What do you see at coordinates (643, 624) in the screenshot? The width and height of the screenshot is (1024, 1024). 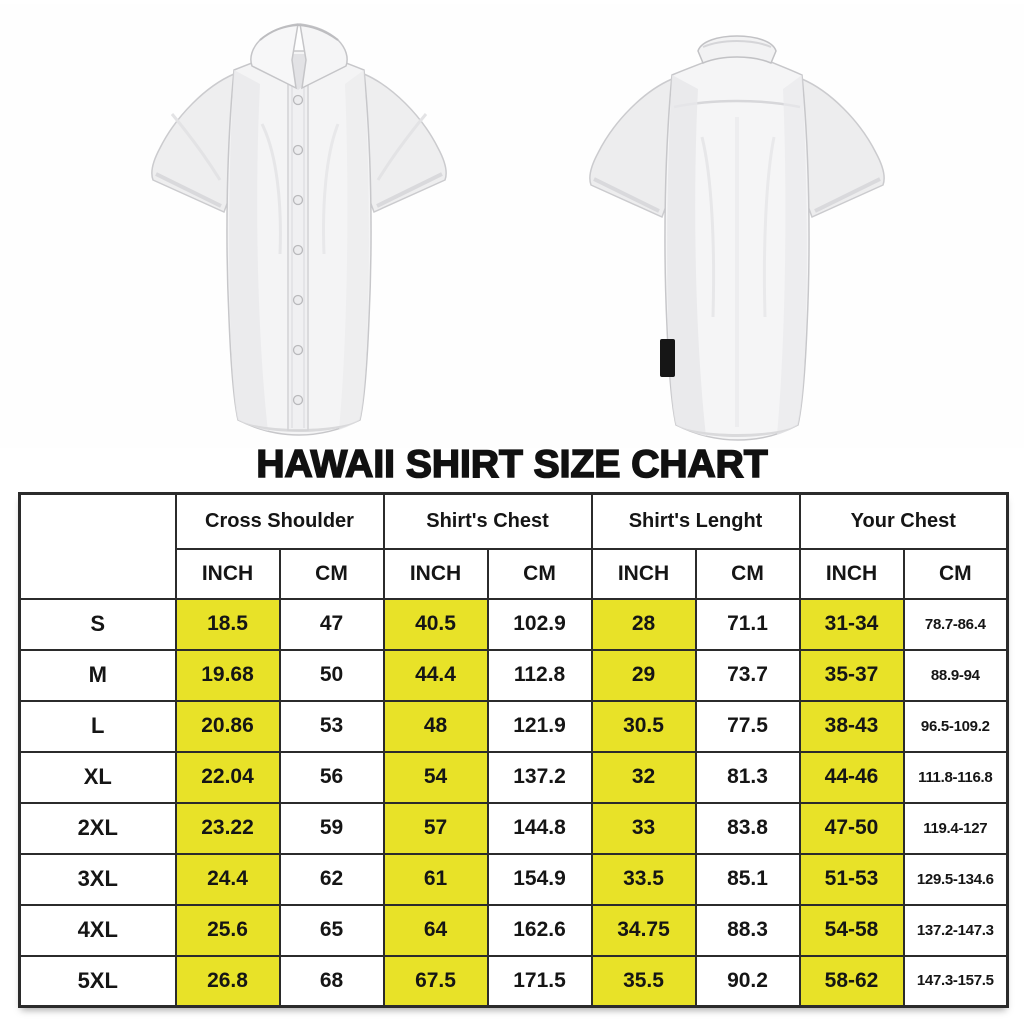 I see `value-cell: 28` at bounding box center [643, 624].